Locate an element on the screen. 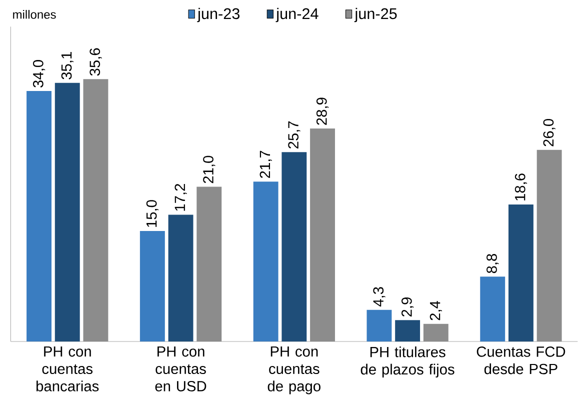 This screenshot has width=583, height=418. data-label: 2,4 is located at coordinates (436, 310).